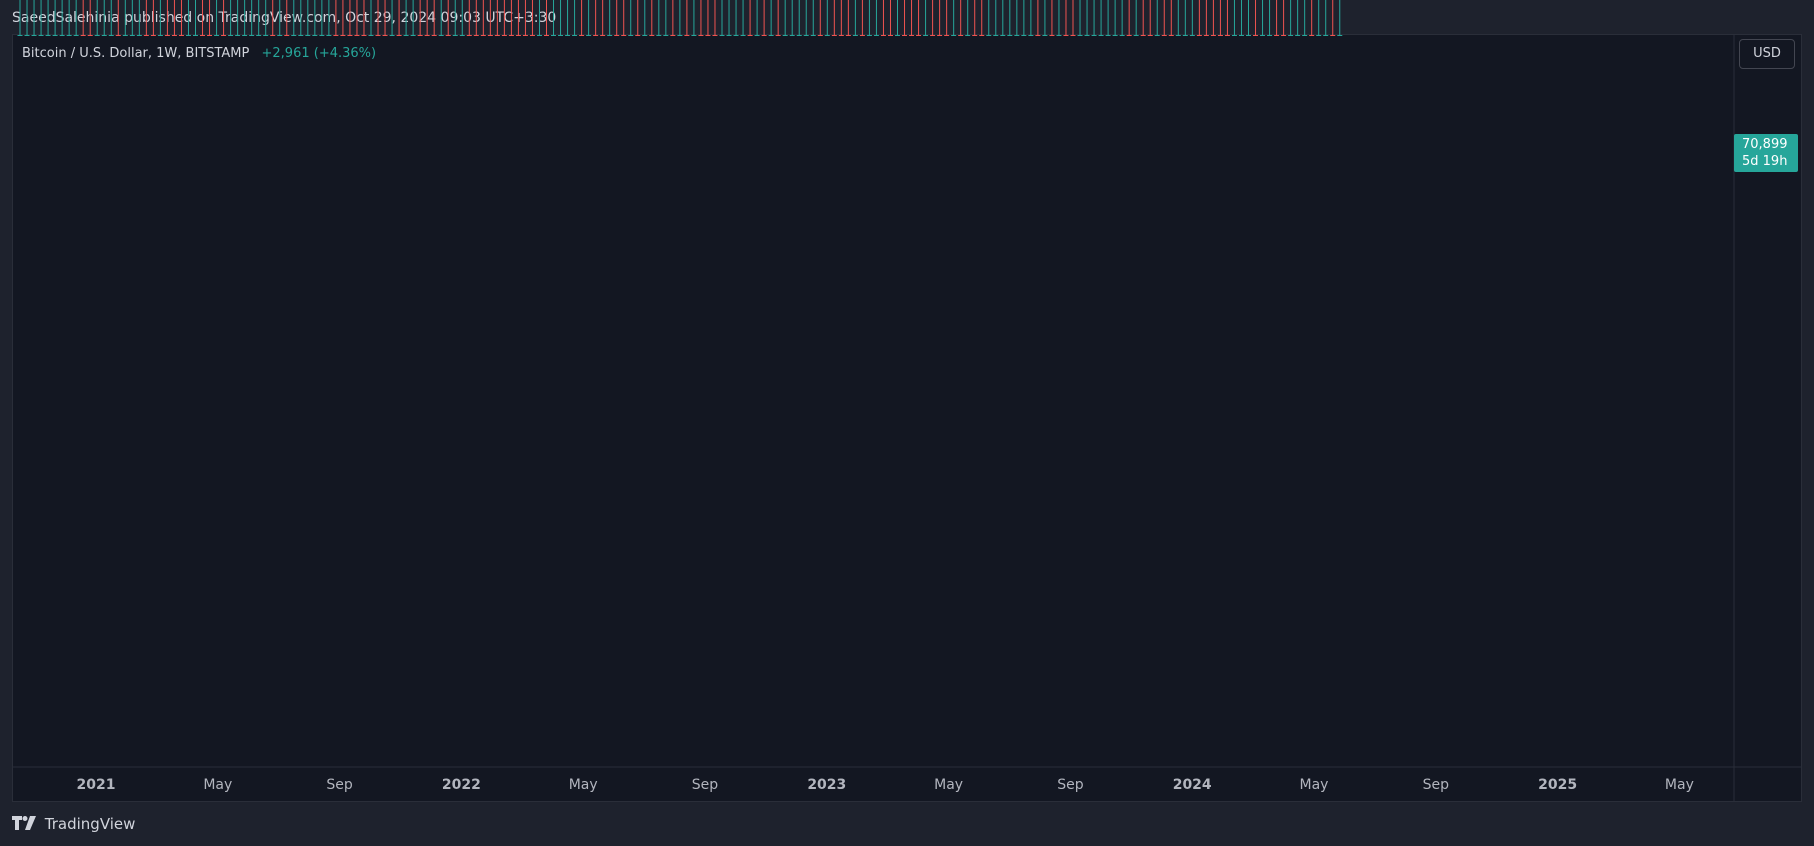  I want to click on time-tick-label: May, so click(217, 785).